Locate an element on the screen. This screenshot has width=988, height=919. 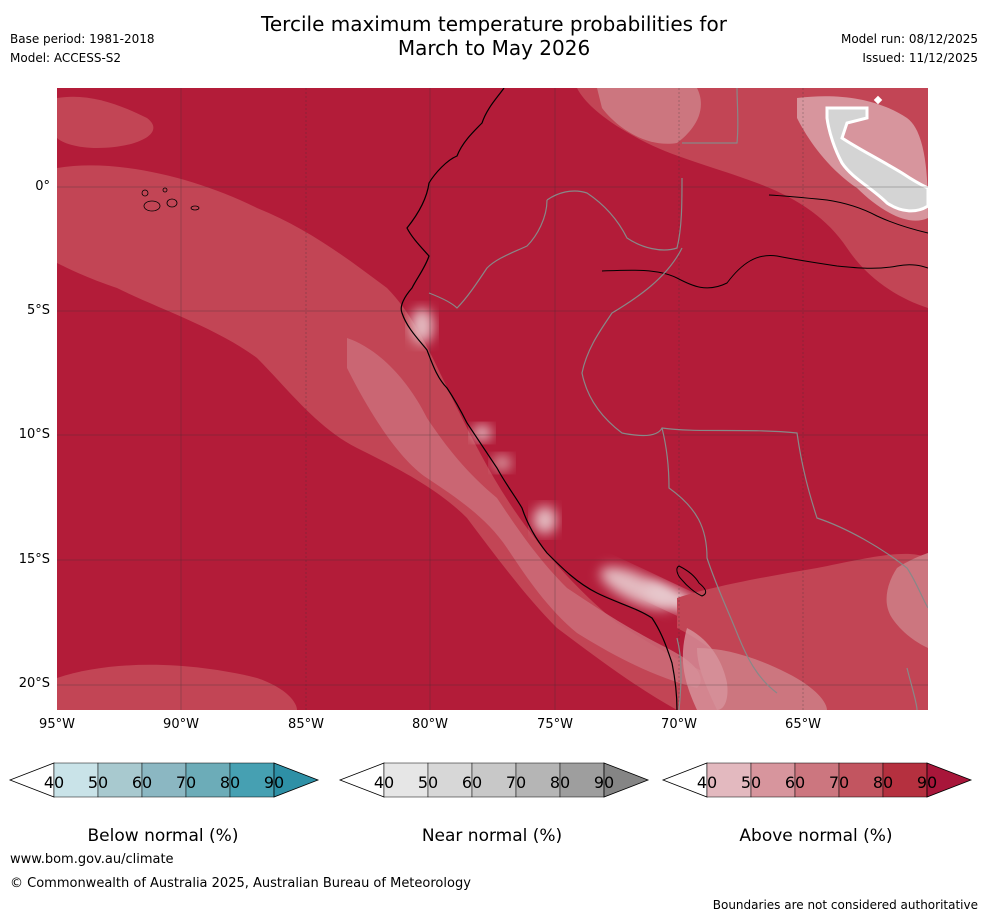
colorbars is located at coordinates (490, 780).